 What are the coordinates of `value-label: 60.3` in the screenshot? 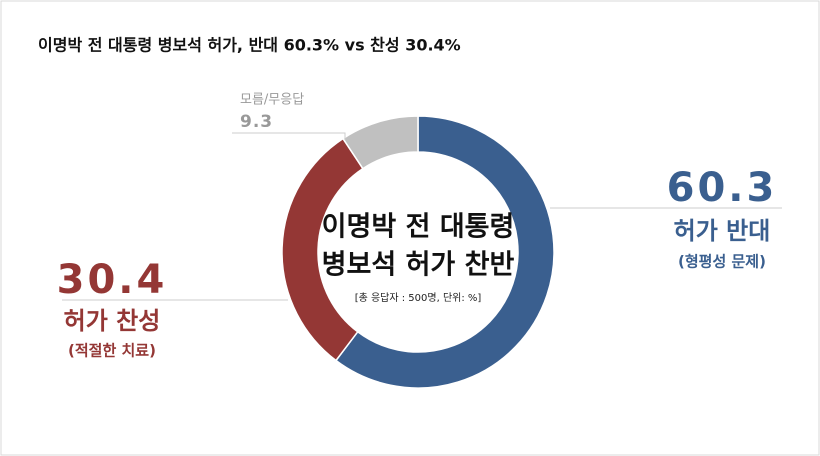 It's located at (722, 188).